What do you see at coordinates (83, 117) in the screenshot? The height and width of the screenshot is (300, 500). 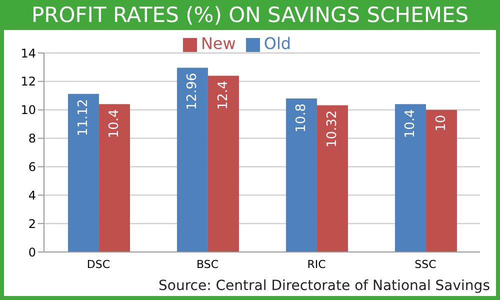 I see `data-label: 11.12` at bounding box center [83, 117].